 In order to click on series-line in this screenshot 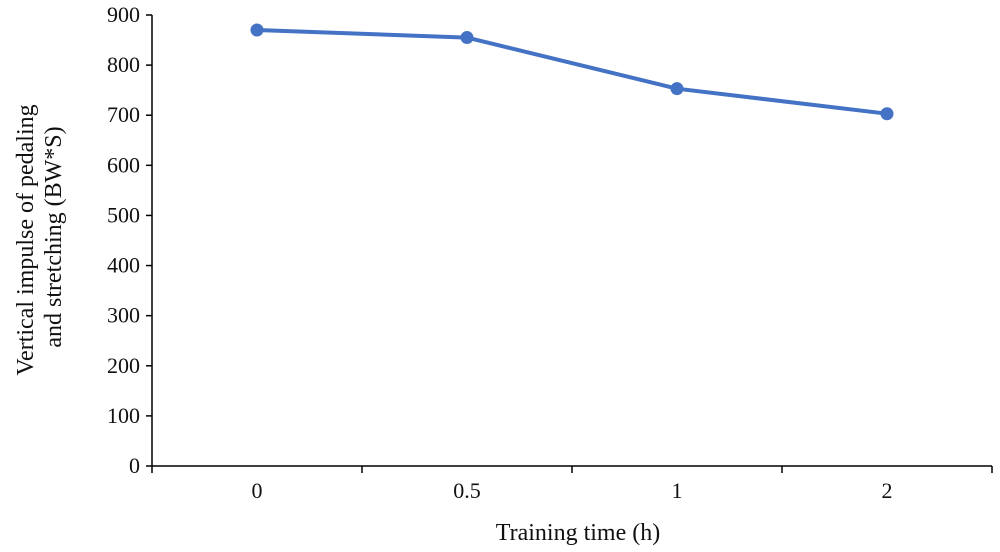, I will do `click(572, 72)`.